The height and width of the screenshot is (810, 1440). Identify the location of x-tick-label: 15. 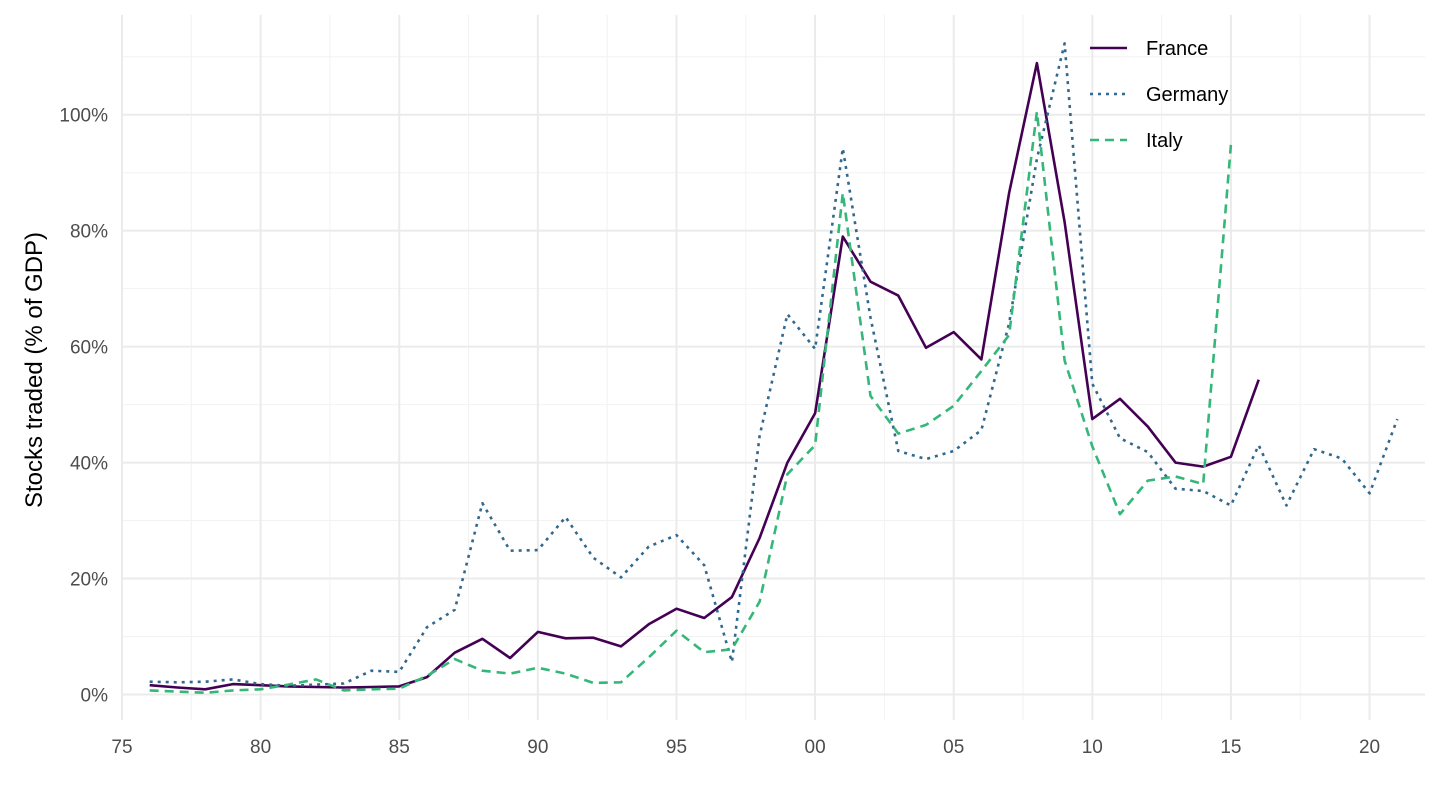
(1230, 747).